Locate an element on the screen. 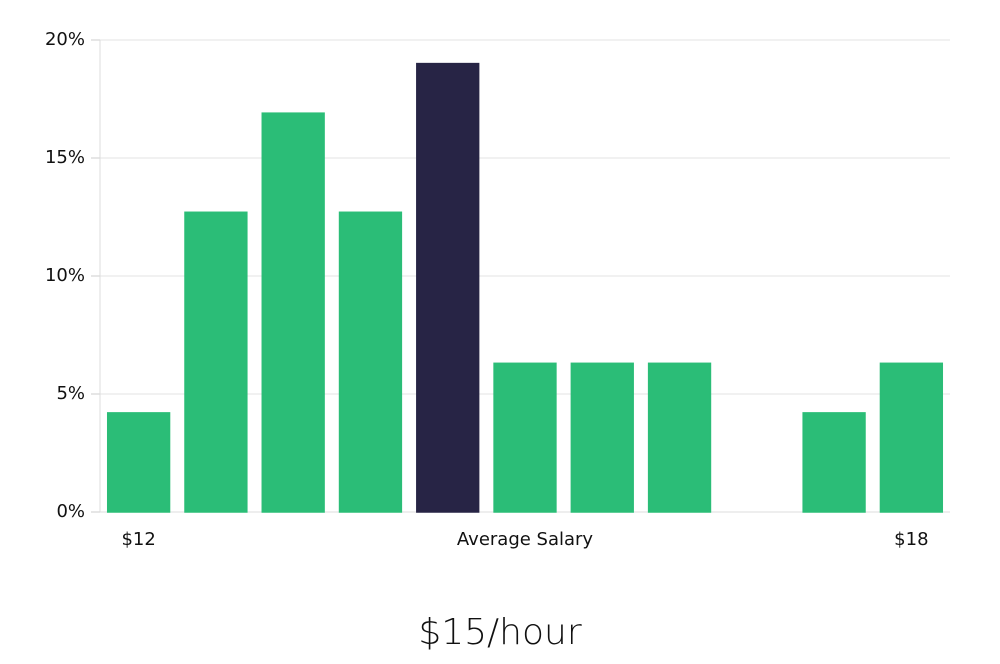  x-tick-label: $18 is located at coordinates (911, 539).